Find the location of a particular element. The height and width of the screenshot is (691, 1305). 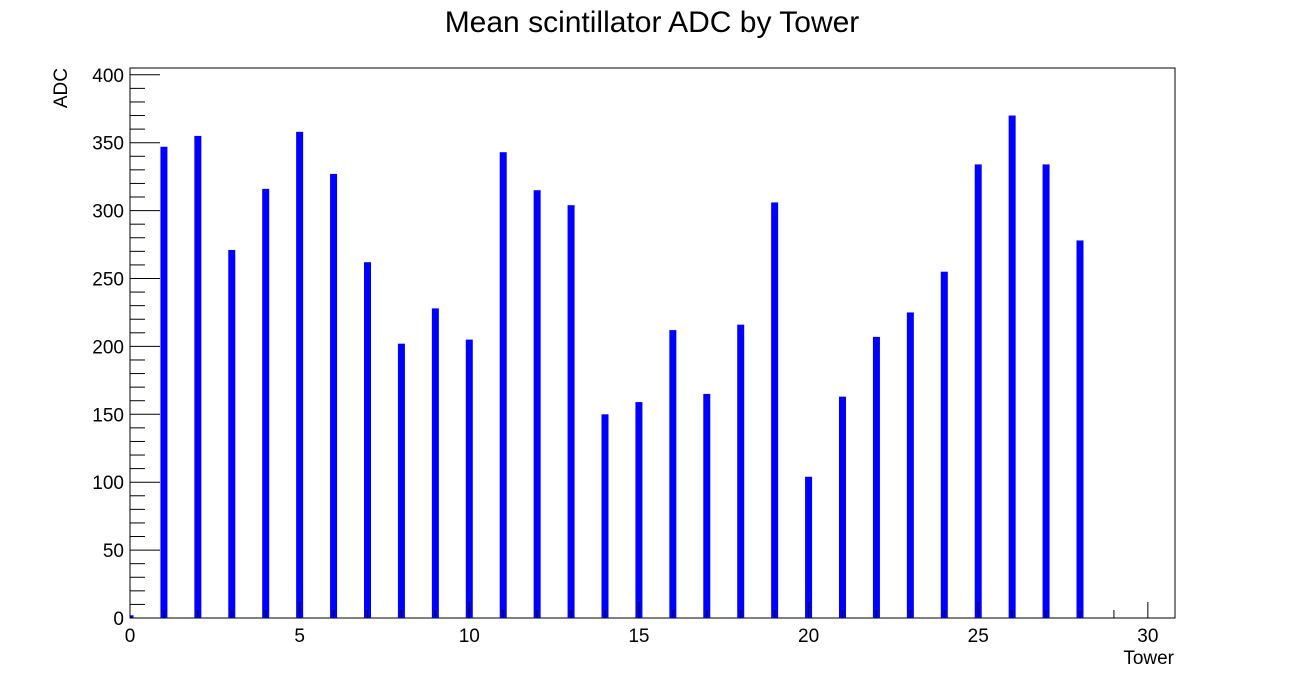

x-tick-label: 10 is located at coordinates (469, 636).